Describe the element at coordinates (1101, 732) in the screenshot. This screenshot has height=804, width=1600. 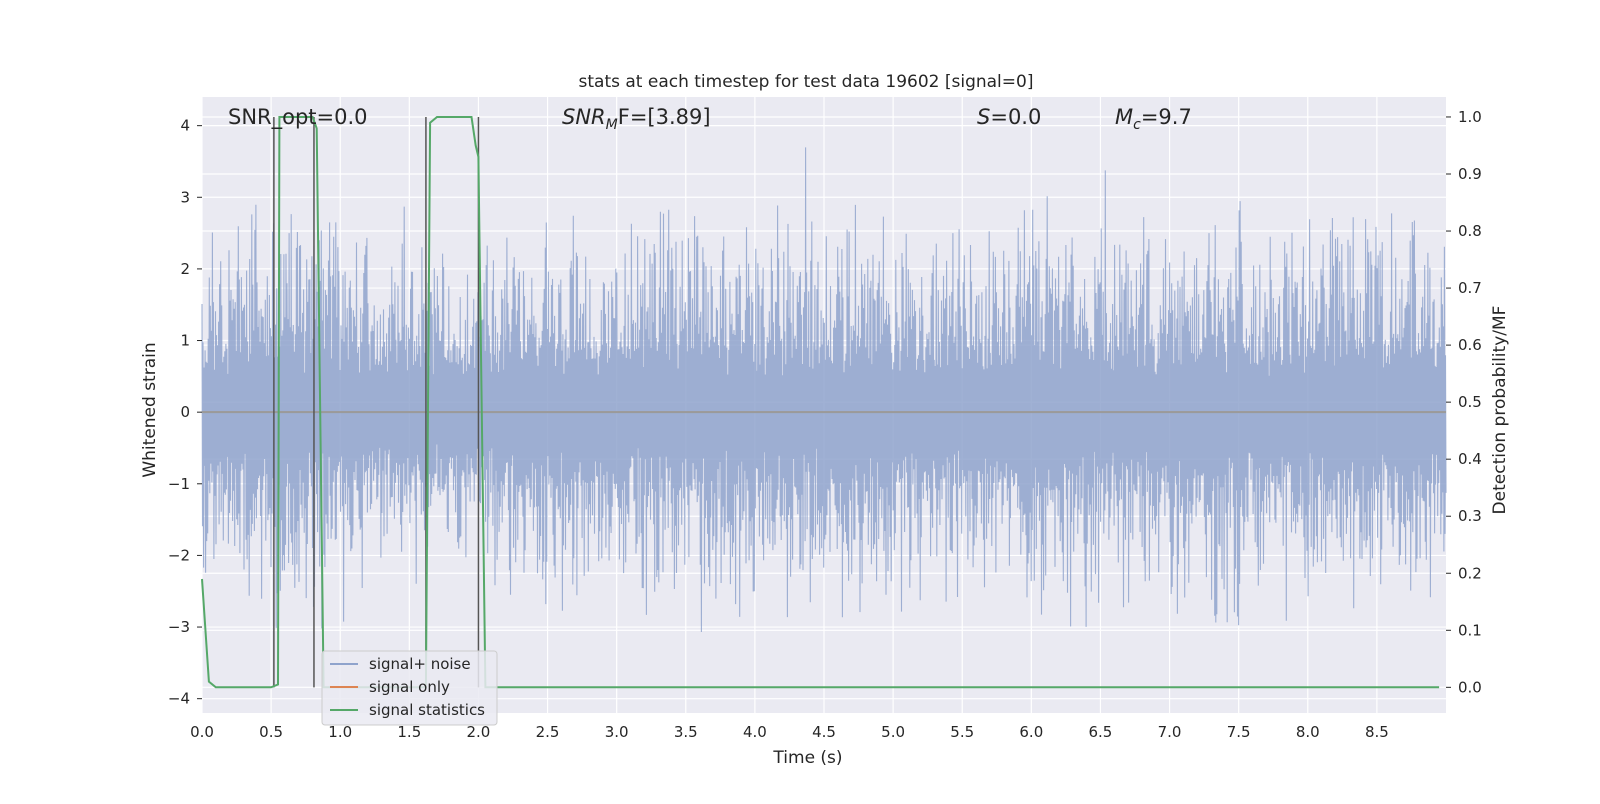
I see `x-tick-label: 6.5` at that location.